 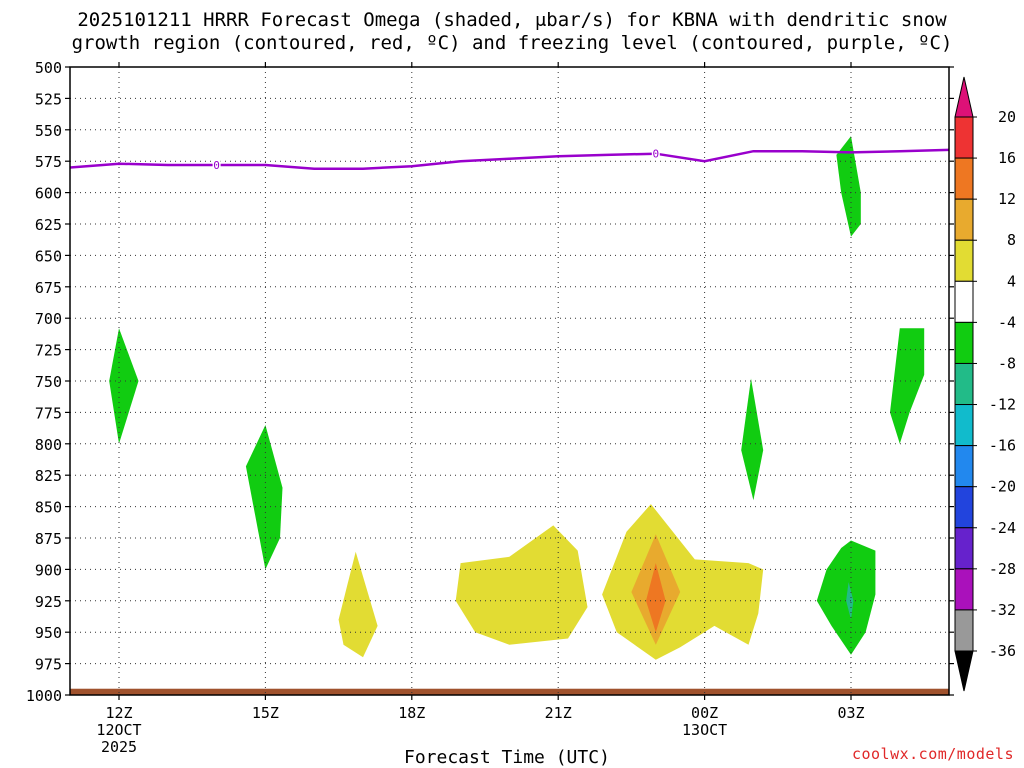 What do you see at coordinates (964, 671) in the screenshot?
I see `colorbar-bottom-arrow` at bounding box center [964, 671].